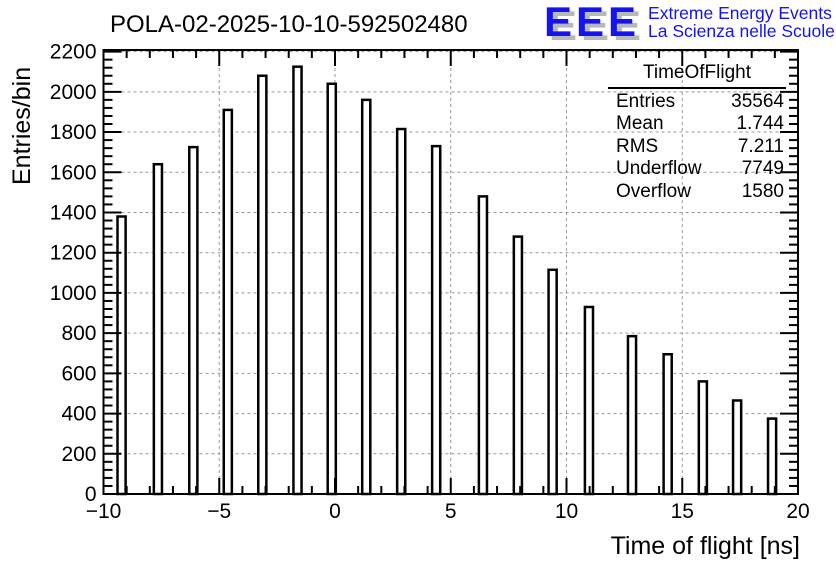 The height and width of the screenshot is (572, 836). What do you see at coordinates (659, 169) in the screenshot?
I see `stats-label: Underflow` at bounding box center [659, 169].